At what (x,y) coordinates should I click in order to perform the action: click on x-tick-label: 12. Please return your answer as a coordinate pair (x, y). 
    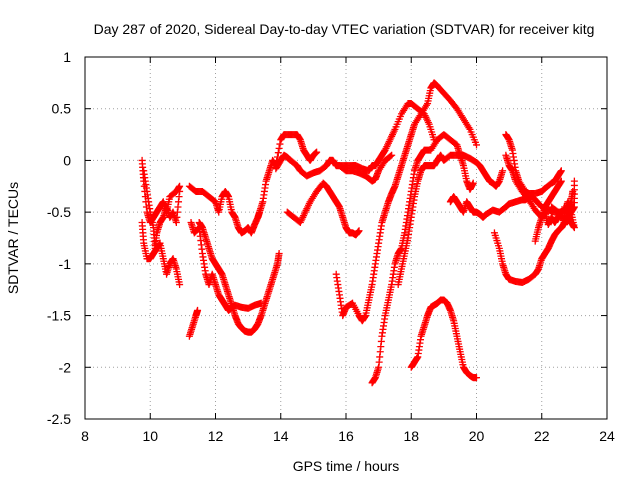
    Looking at the image, I should click on (216, 436).